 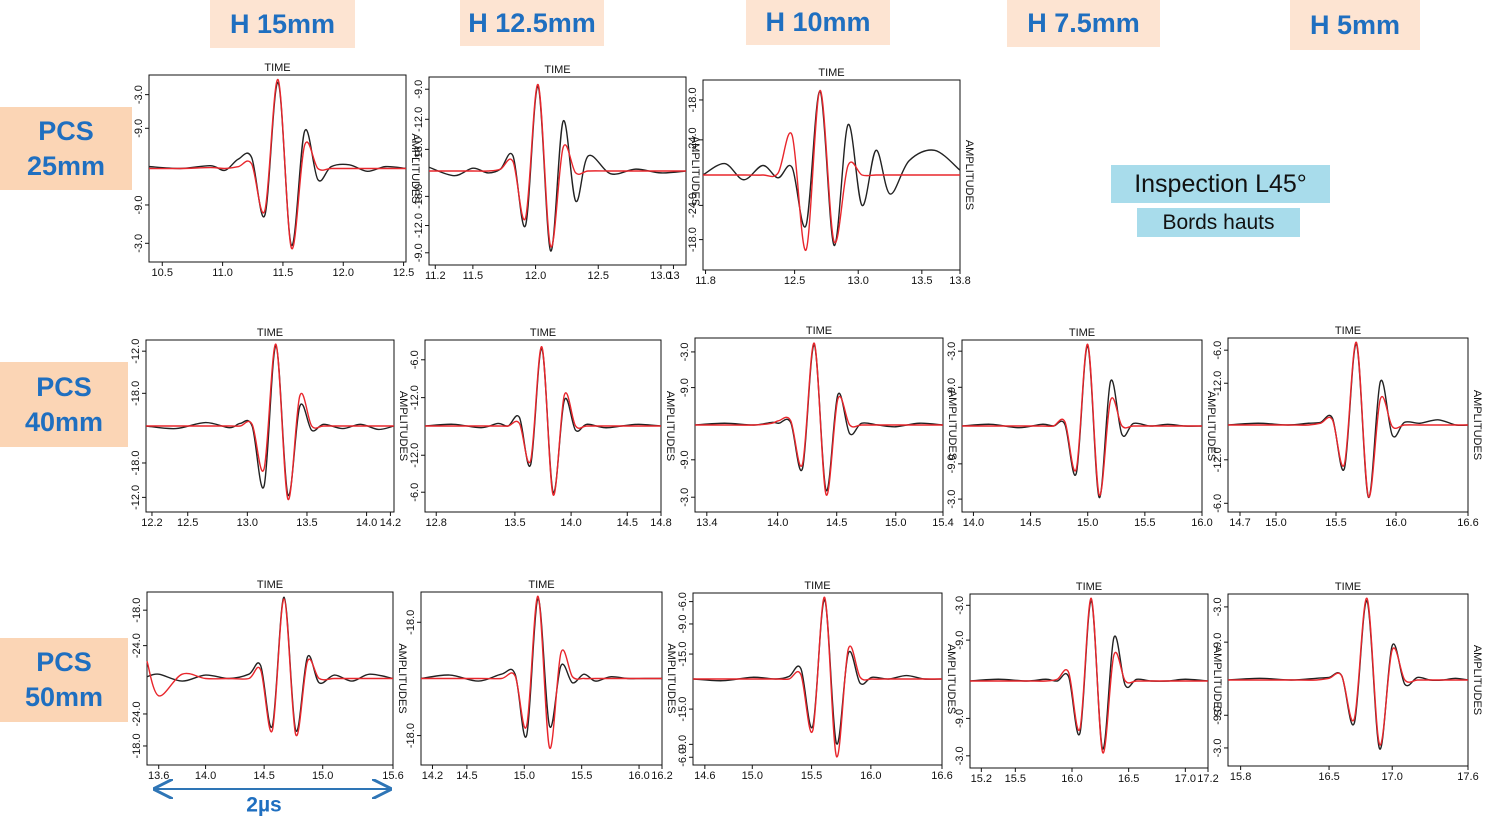 I want to click on x-tick-label: 15.8, so click(x=1240, y=777).